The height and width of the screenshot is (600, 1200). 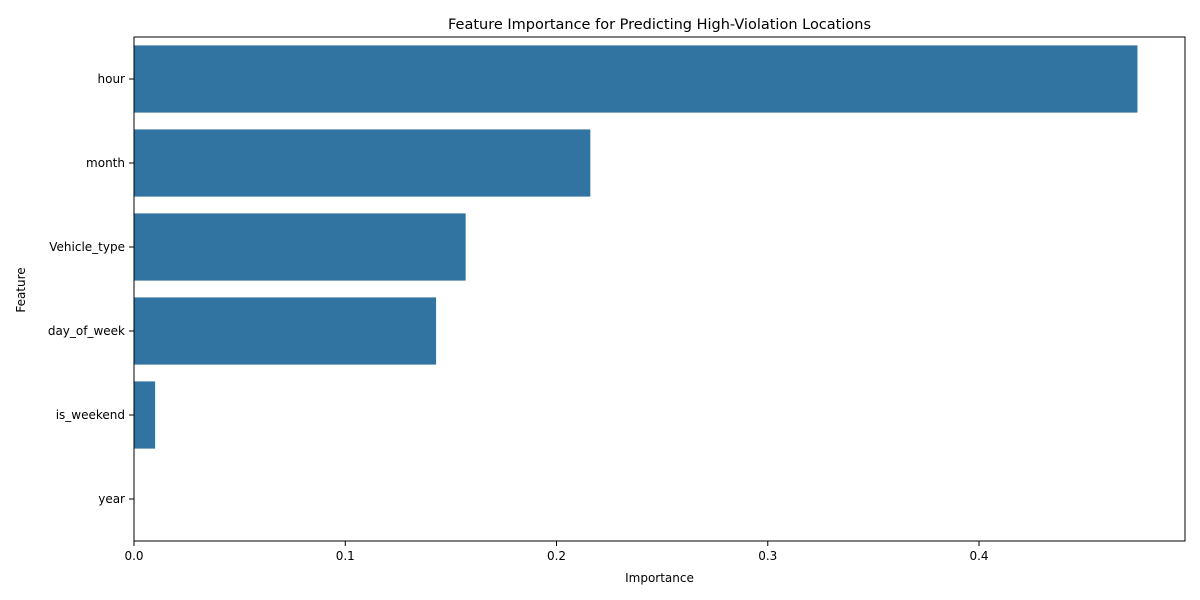 What do you see at coordinates (362, 163) in the screenshot?
I see `bar-month` at bounding box center [362, 163].